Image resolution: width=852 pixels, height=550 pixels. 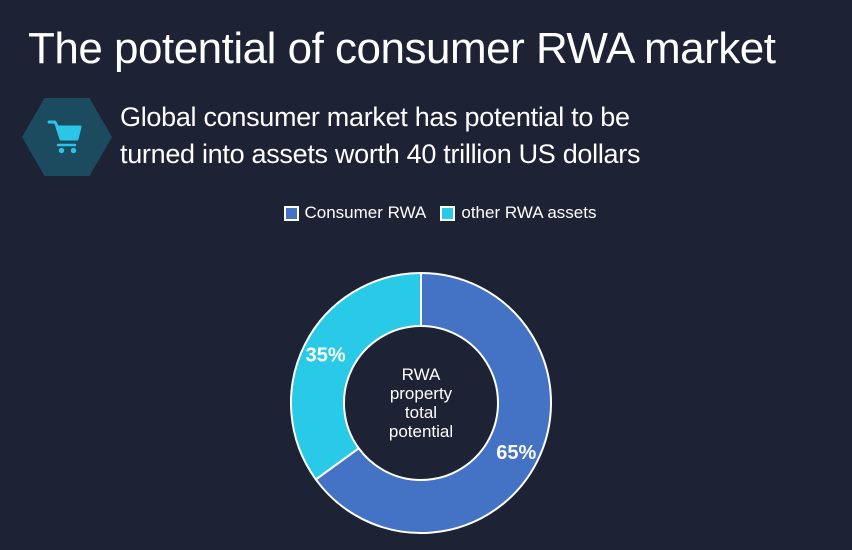 I want to click on legend-label-other-rwa-assets: other RWA assets, so click(x=529, y=212).